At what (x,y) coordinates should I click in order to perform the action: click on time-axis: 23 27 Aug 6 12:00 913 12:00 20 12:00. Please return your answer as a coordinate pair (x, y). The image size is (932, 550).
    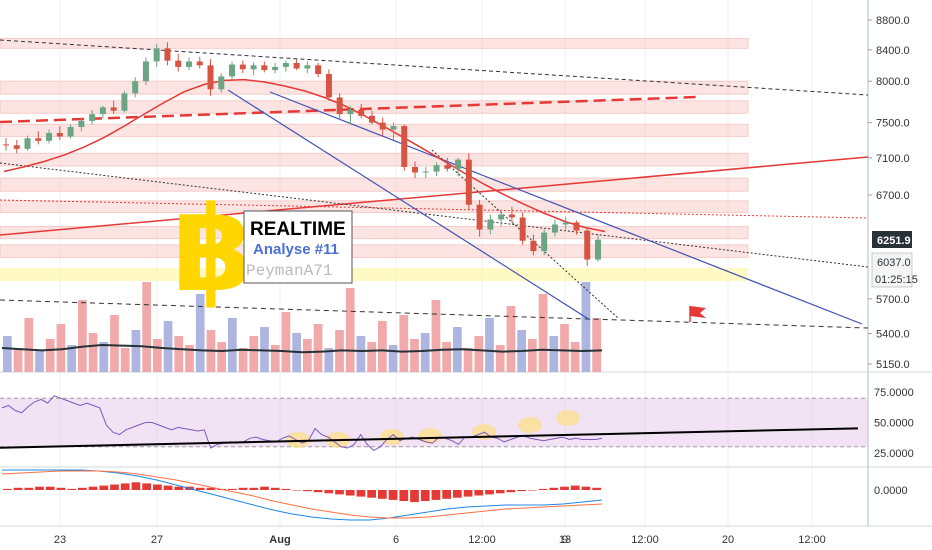
    Looking at the image, I should click on (440, 540).